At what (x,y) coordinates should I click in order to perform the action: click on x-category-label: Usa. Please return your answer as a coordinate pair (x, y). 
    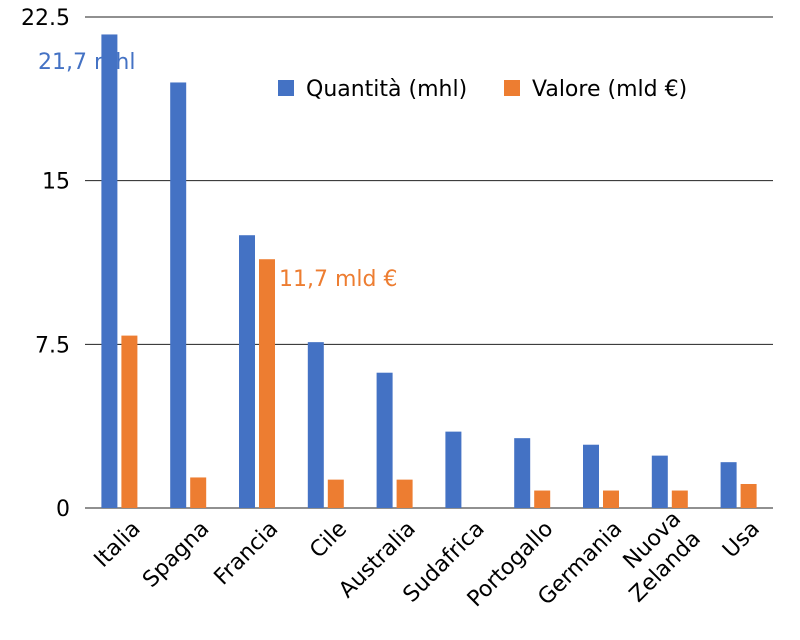
    Looking at the image, I should click on (741, 540).